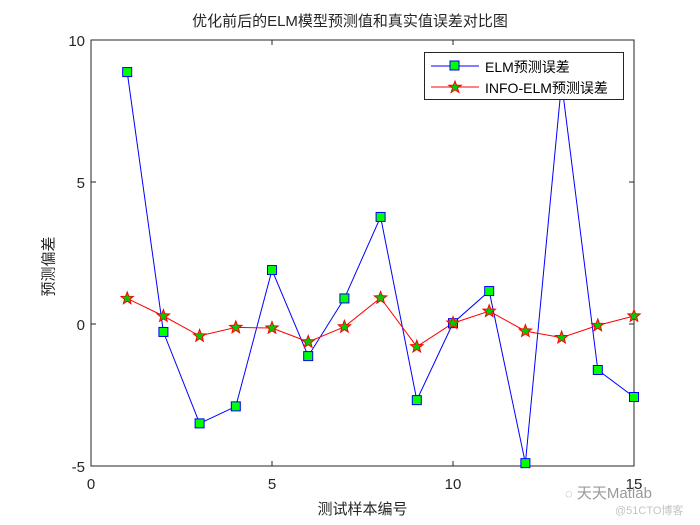 Image resolution: width=700 pixels, height=525 pixels. What do you see at coordinates (362, 509) in the screenshot?
I see `x-axis-label: 测试样本编号` at bounding box center [362, 509].